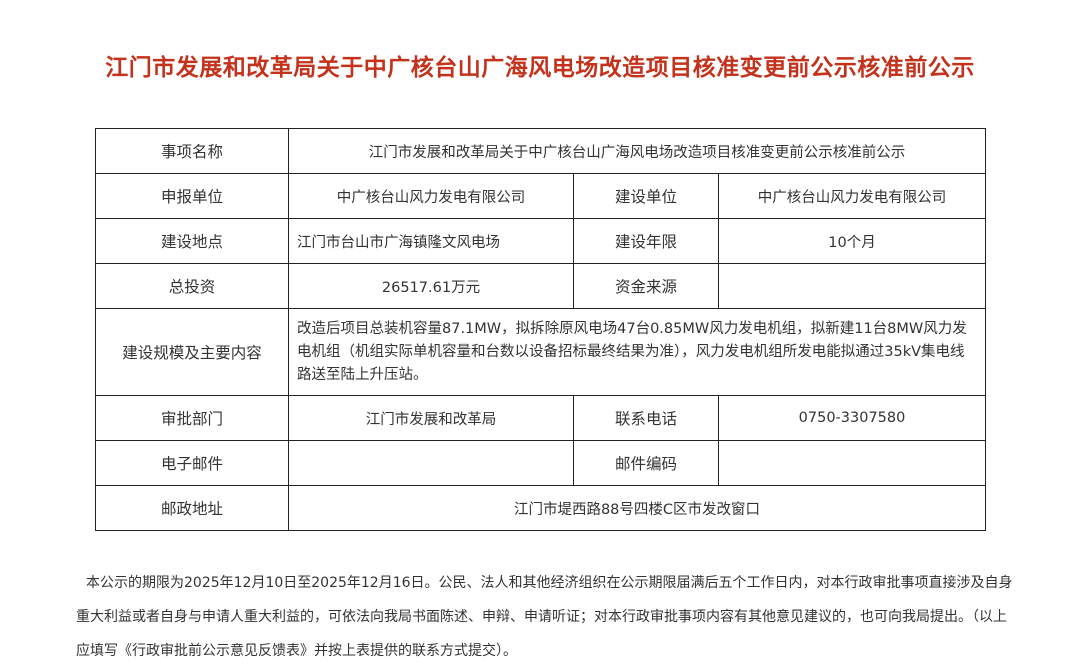 This screenshot has width=1080, height=670. What do you see at coordinates (192, 151) in the screenshot?
I see `item-name-label: 事项名称` at bounding box center [192, 151].